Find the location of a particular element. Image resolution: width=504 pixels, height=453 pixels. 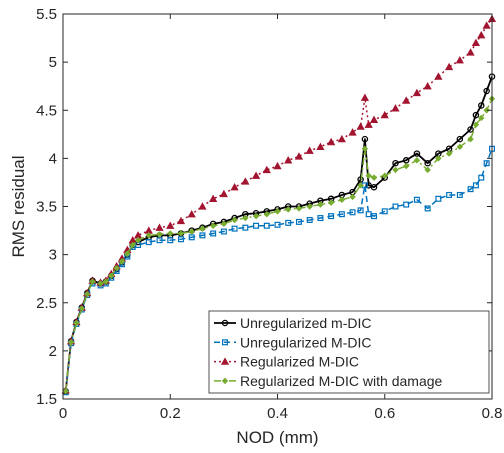

x-tick-label: 0.8 is located at coordinates (492, 413).